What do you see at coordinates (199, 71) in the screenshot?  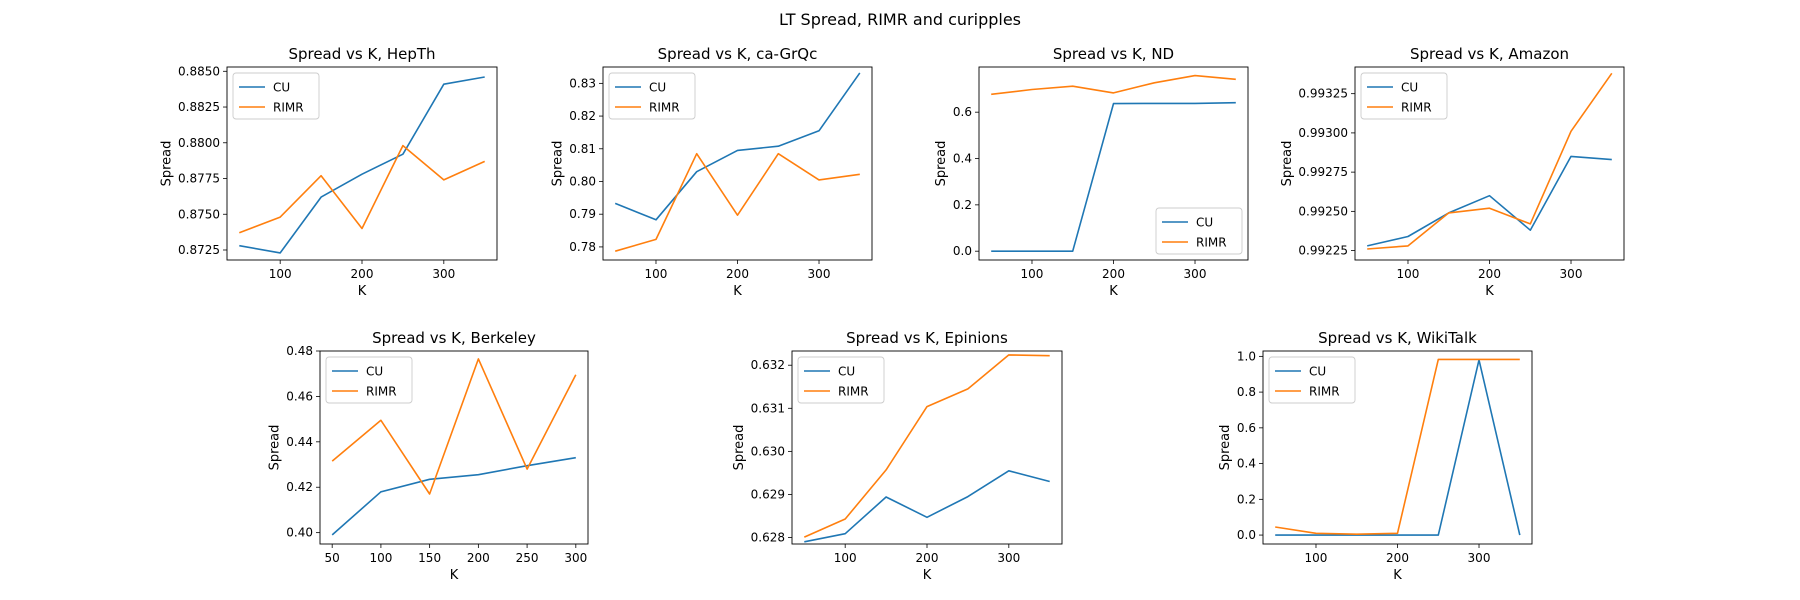 I see `y-tick-label: 0.8850` at bounding box center [199, 71].